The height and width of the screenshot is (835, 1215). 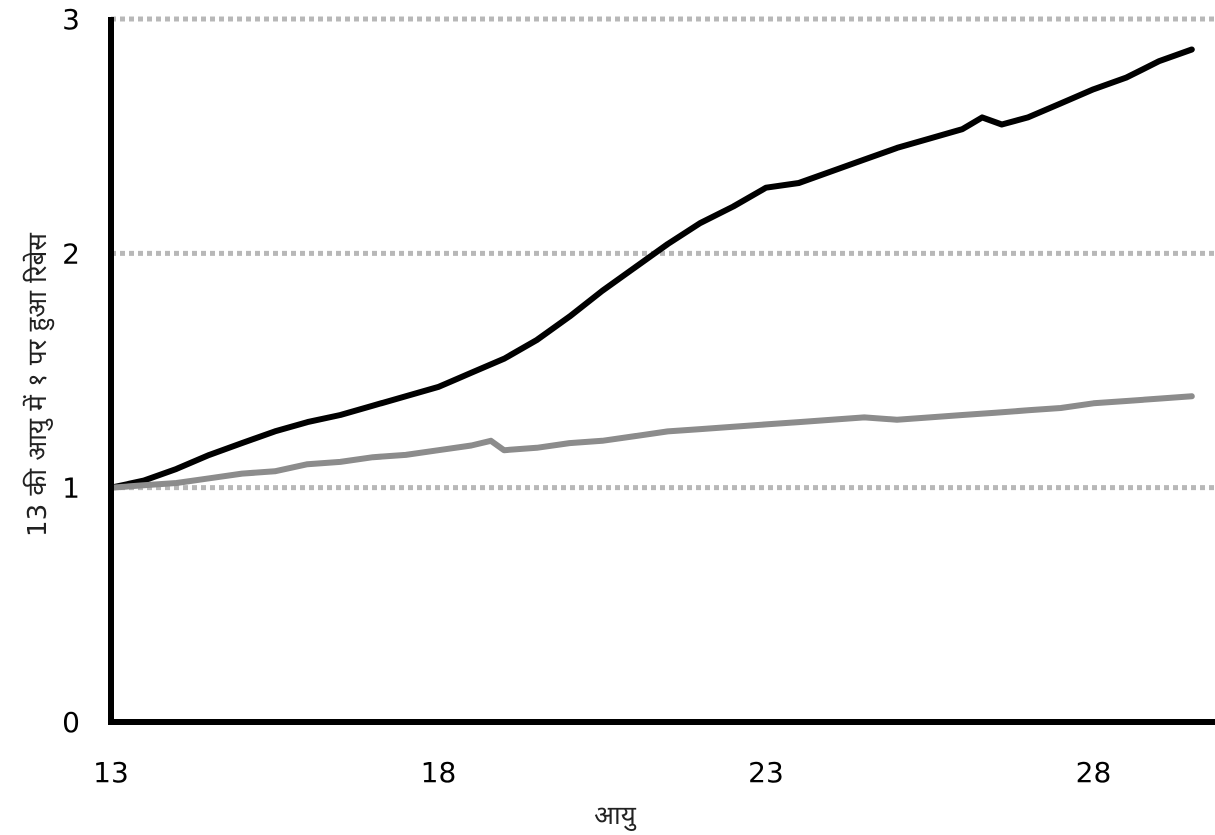 I want to click on x-tick-label: 23, so click(x=766, y=772).